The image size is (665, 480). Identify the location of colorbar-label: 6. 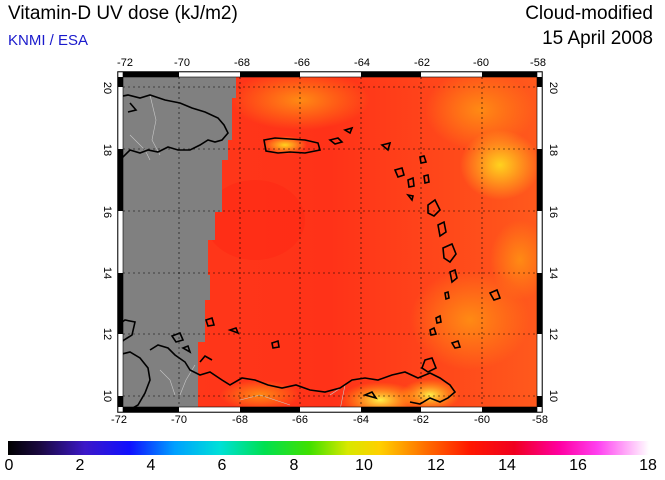
(222, 465).